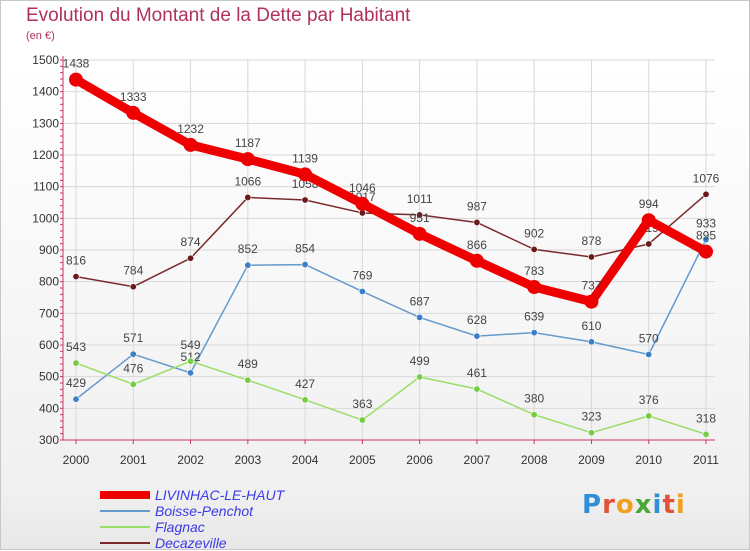  Describe the element at coordinates (76, 347) in the screenshot. I see `data-label: 543` at that location.